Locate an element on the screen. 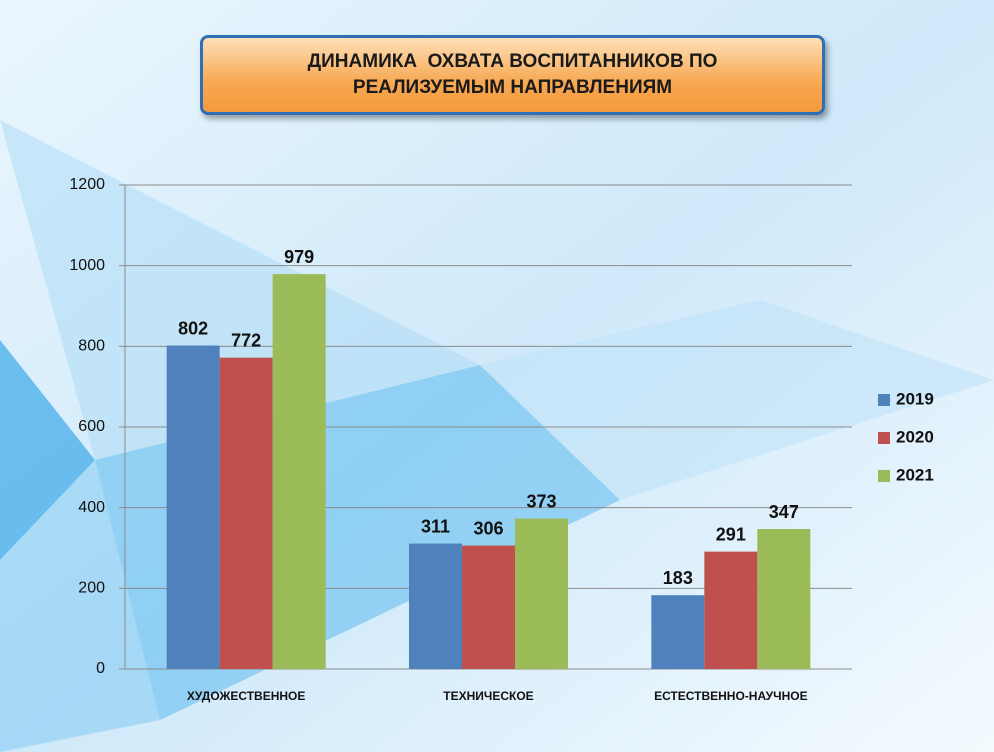 The height and width of the screenshot is (752, 994). value-label: 311 is located at coordinates (435, 526).